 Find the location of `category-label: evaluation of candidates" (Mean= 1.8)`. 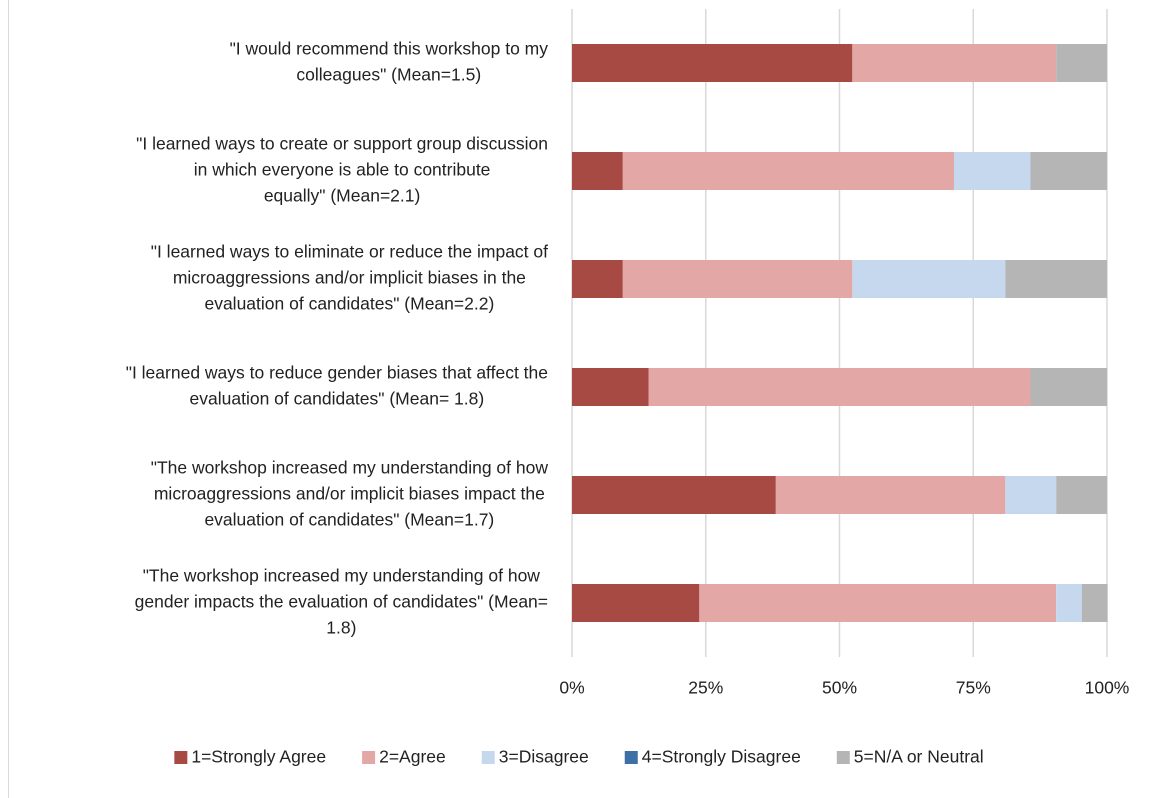

category-label: evaluation of candidates" (Mean= 1.8) is located at coordinates (337, 399).